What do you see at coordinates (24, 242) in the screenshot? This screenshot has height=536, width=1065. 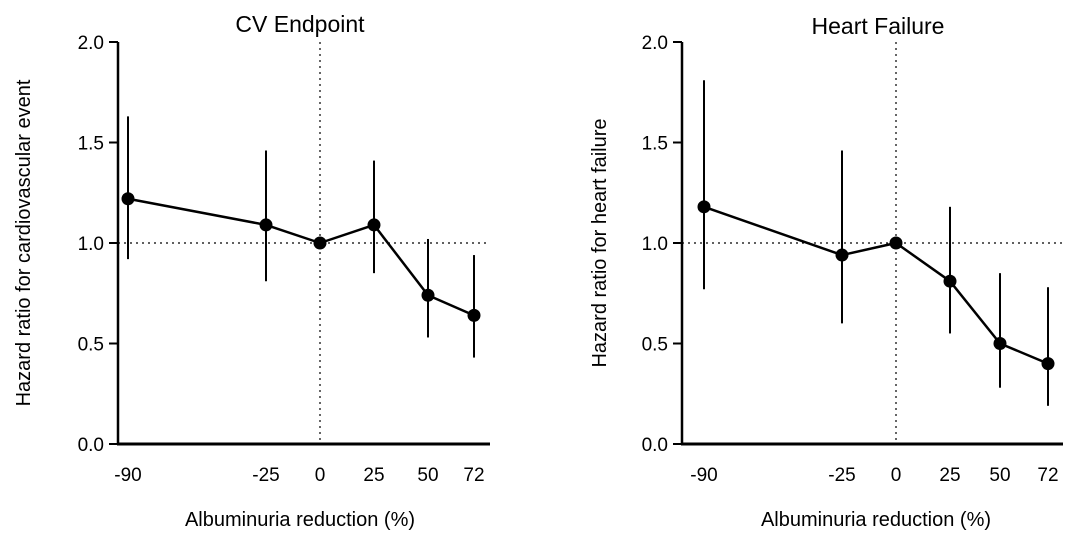 I see `y-axis-label: Hazard ratio for cardiovascular event` at bounding box center [24, 242].